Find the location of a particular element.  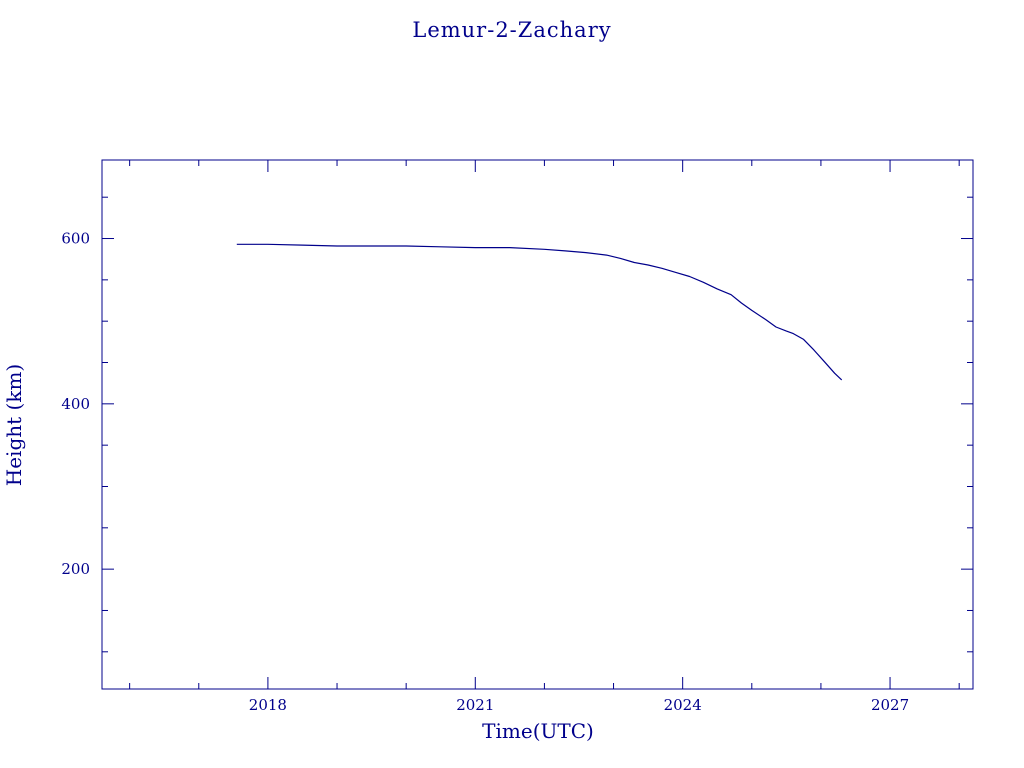

y-tick-label: 600 is located at coordinates (75, 239).